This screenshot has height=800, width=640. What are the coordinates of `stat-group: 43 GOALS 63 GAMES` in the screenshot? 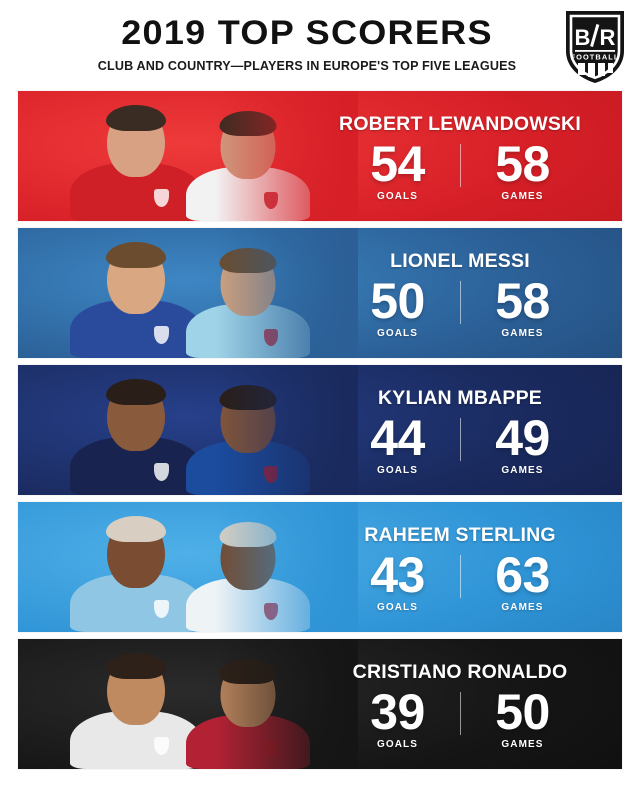 It's located at (460, 581).